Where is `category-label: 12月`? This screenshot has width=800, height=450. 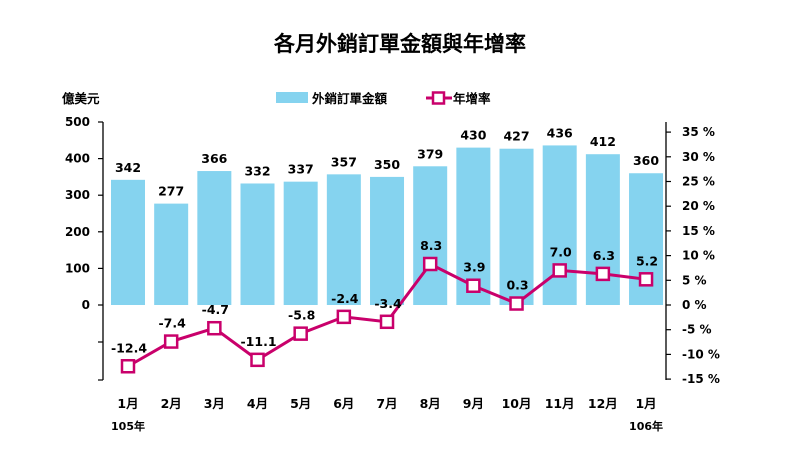
category-label: 12月 is located at coordinates (603, 403).